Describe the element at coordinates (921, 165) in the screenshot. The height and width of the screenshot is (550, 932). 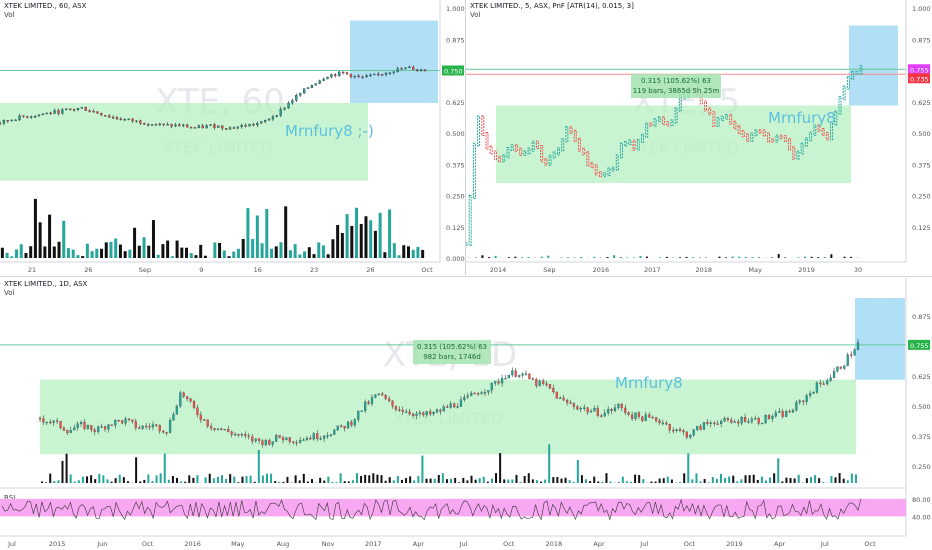
I see `price-tick-label: 0.375` at that location.